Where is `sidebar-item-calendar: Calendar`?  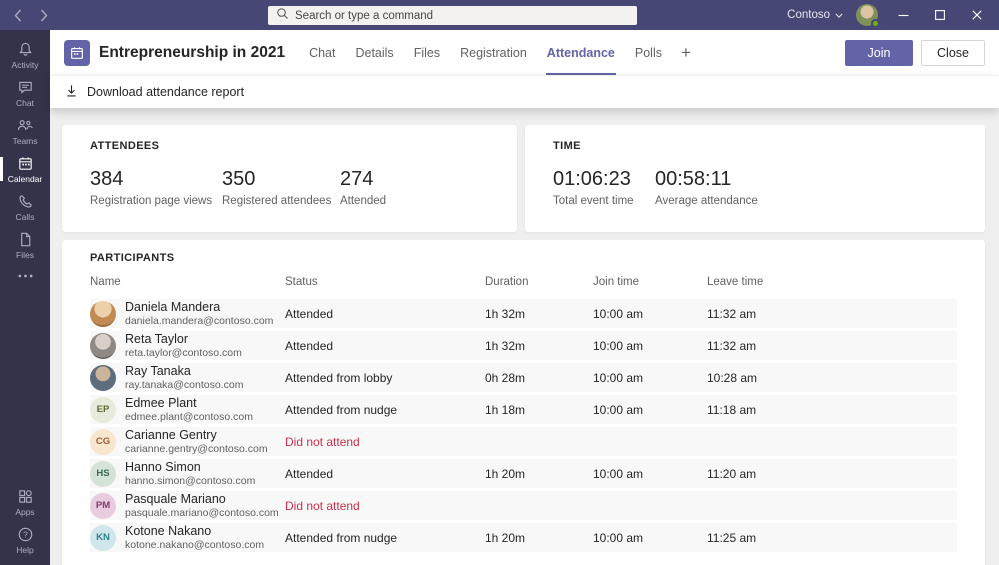 sidebar-item-calendar: Calendar is located at coordinates (25, 169).